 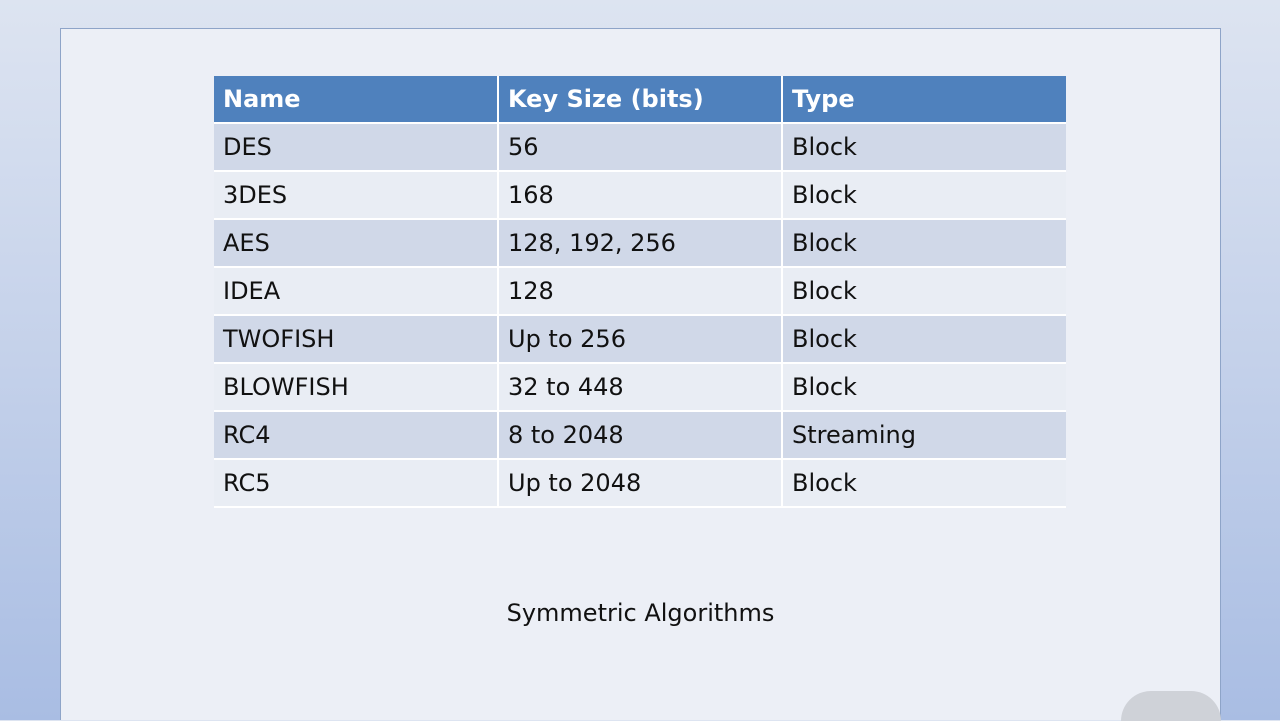 I want to click on cell-name: DES, so click(x=356, y=147).